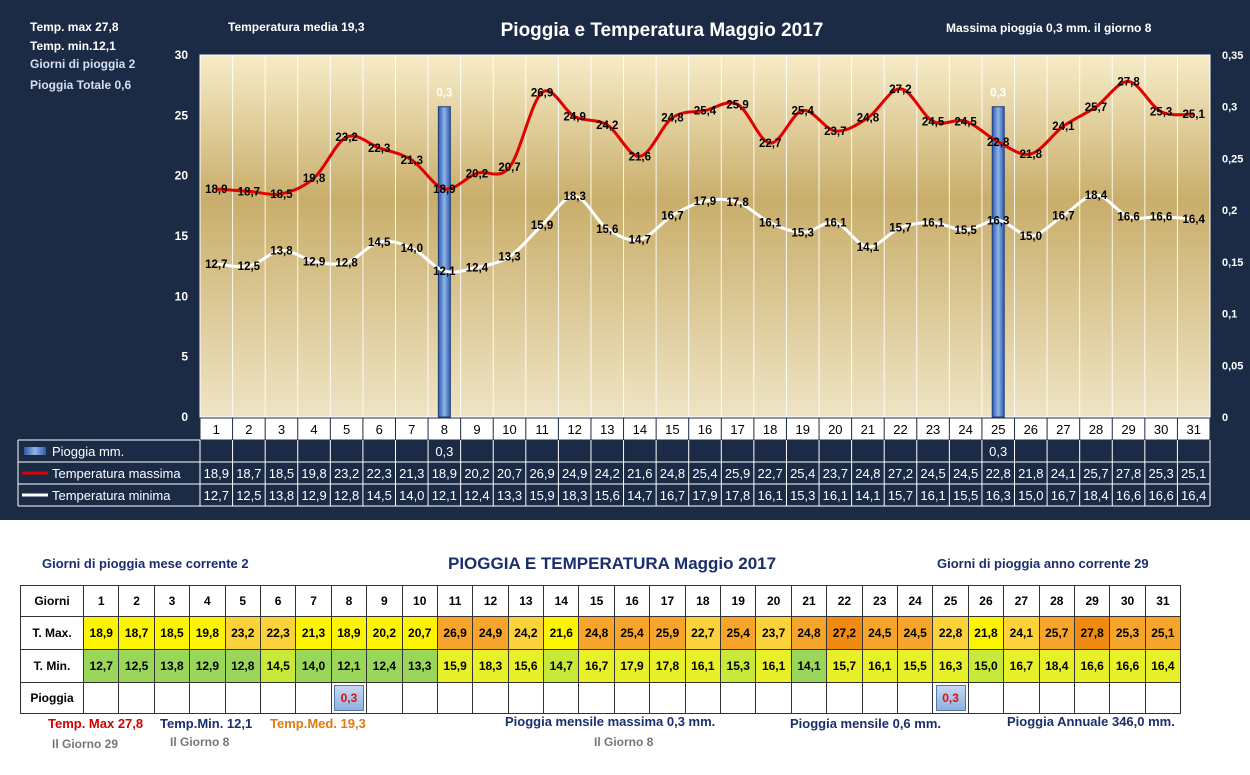  Describe the element at coordinates (986, 601) in the screenshot. I see `table-day-cell: 26` at that location.